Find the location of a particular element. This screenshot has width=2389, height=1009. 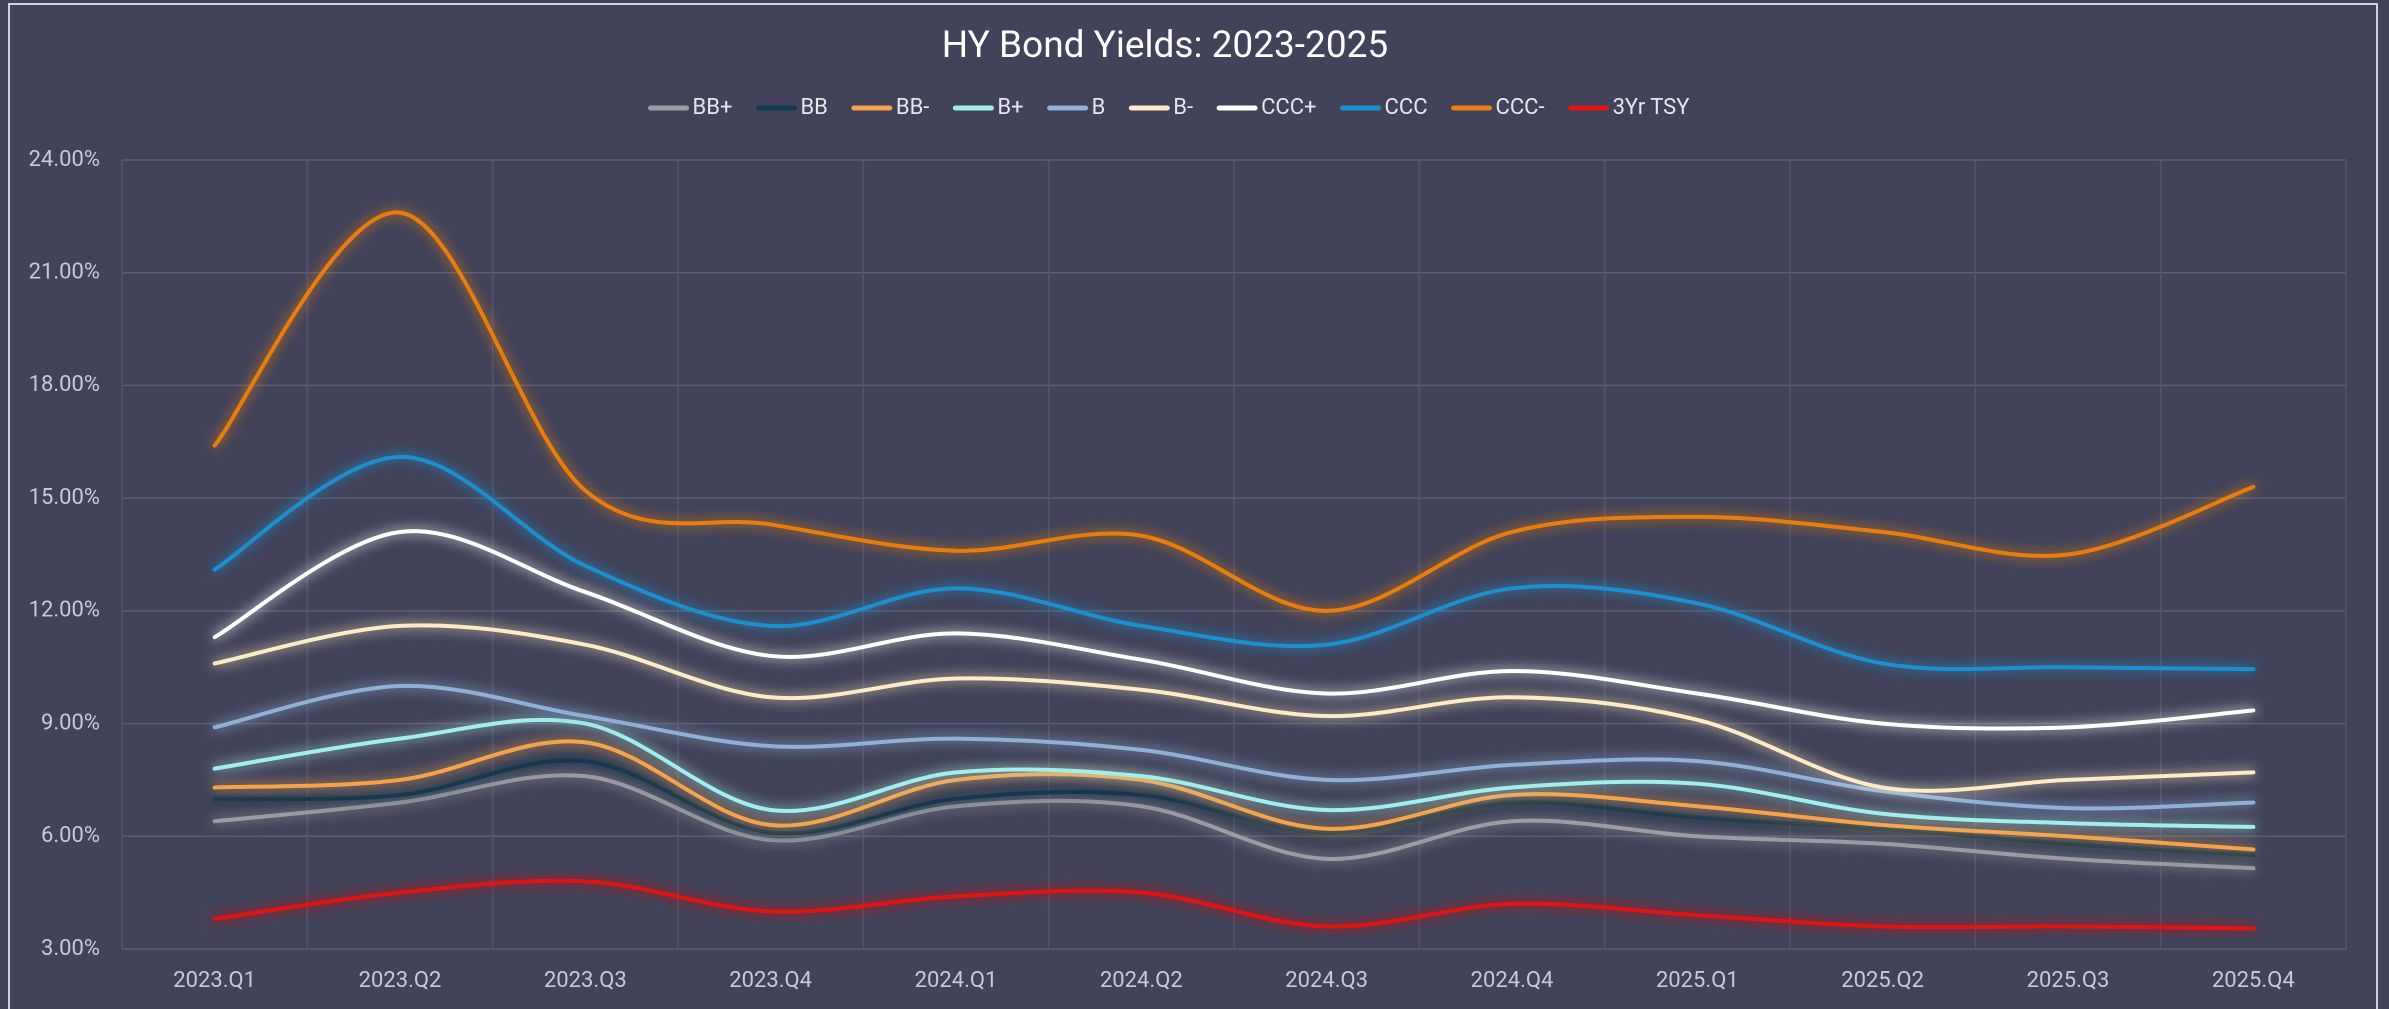

x-tick-label: 2025.Q4 is located at coordinates (2253, 980).